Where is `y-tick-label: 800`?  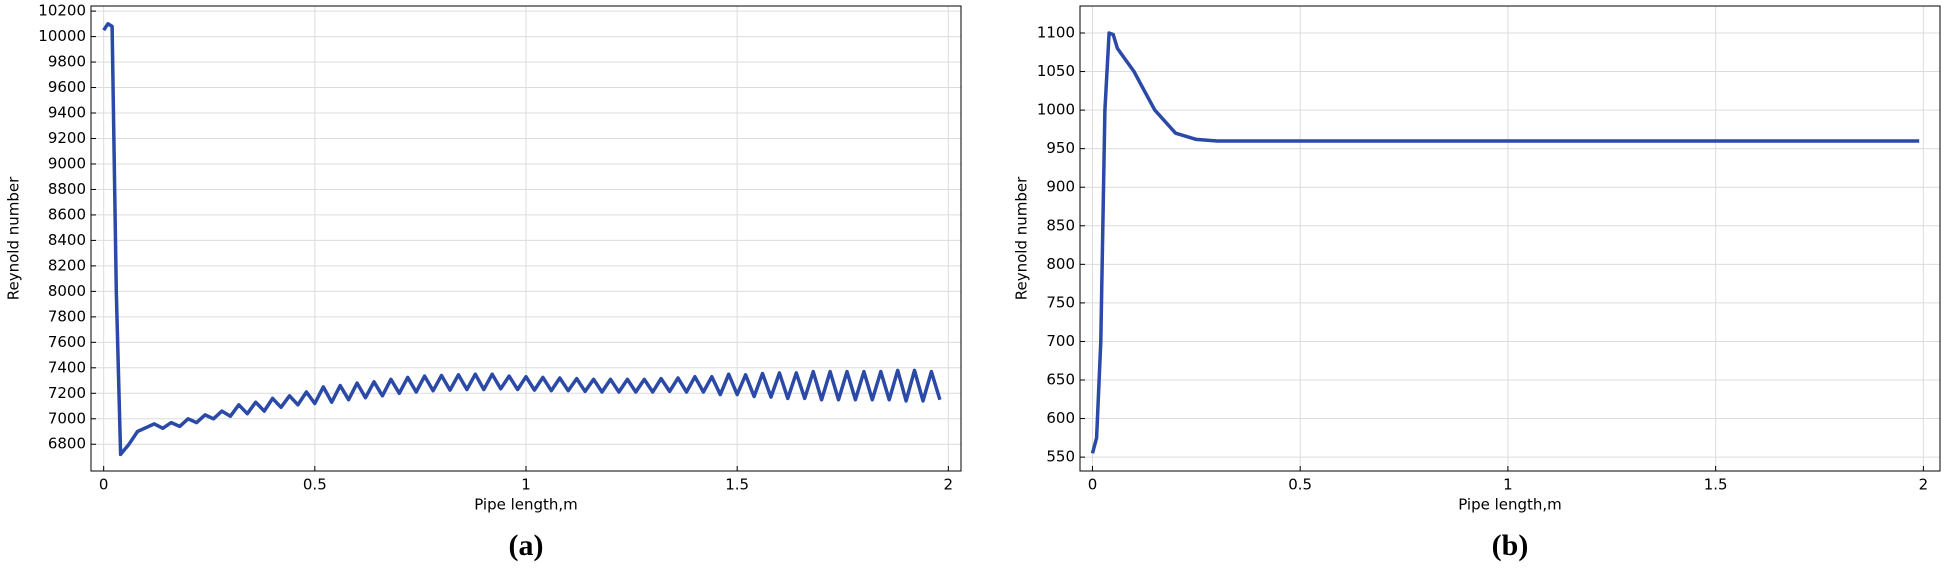
y-tick-label: 800 is located at coordinates (1060, 264).